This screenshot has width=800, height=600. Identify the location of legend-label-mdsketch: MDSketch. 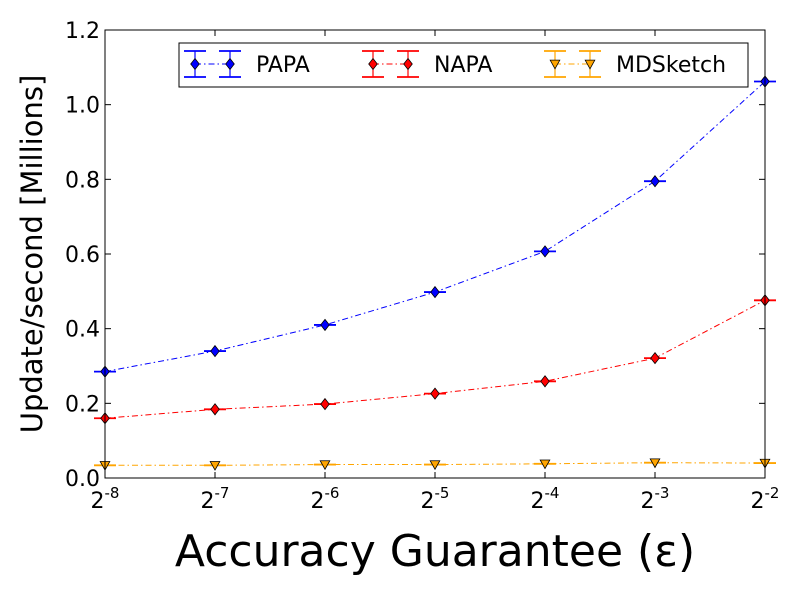
(671, 65).